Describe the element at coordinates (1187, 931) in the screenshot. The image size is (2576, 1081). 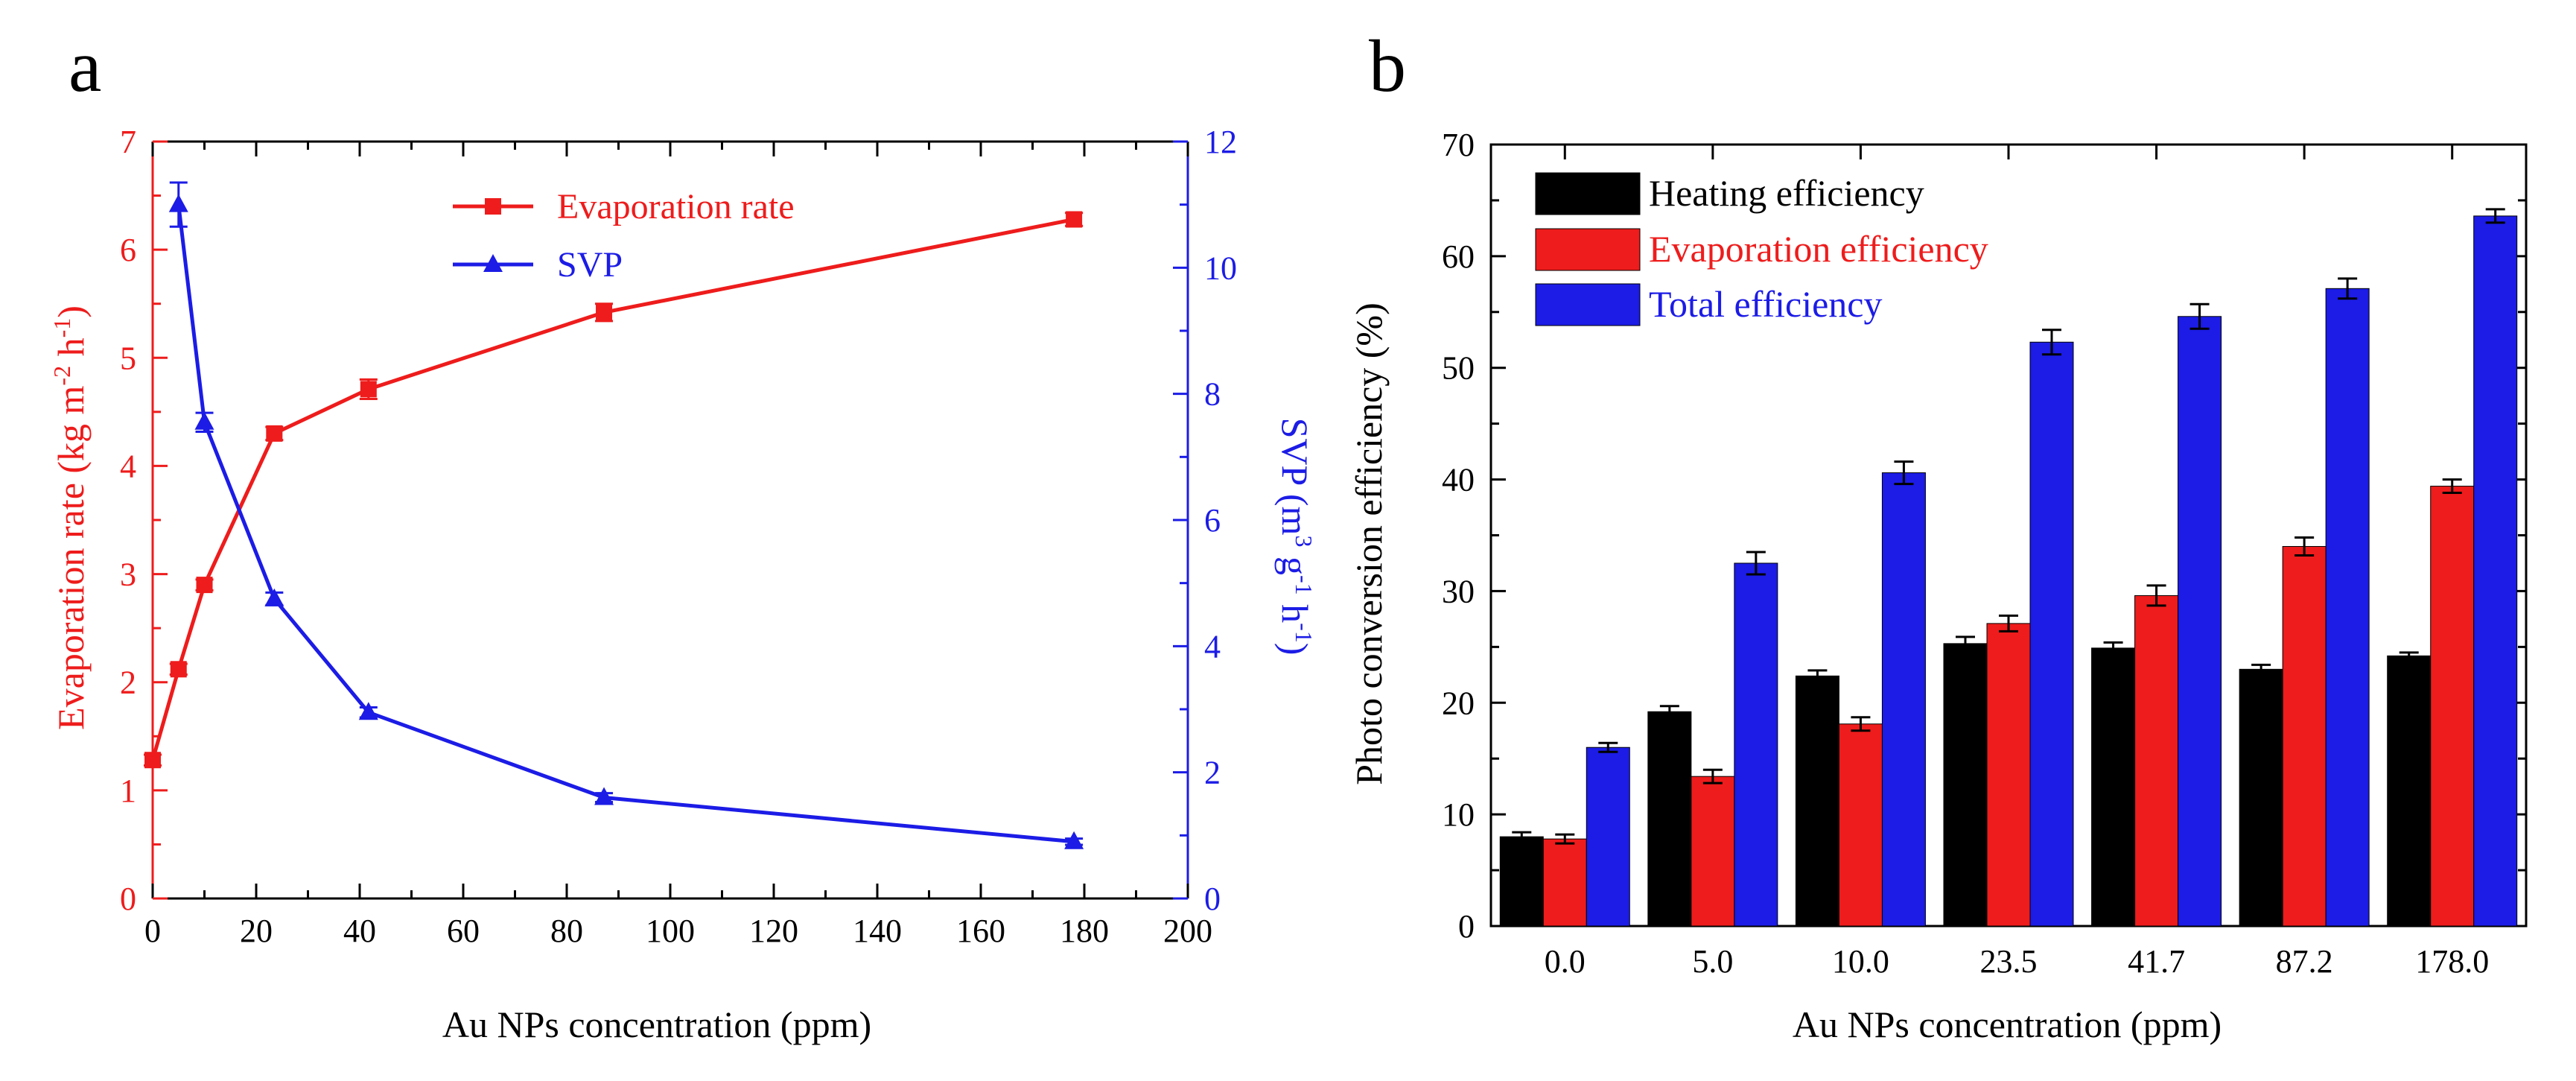
I see `chart-a-x-tick-label: 200` at that location.